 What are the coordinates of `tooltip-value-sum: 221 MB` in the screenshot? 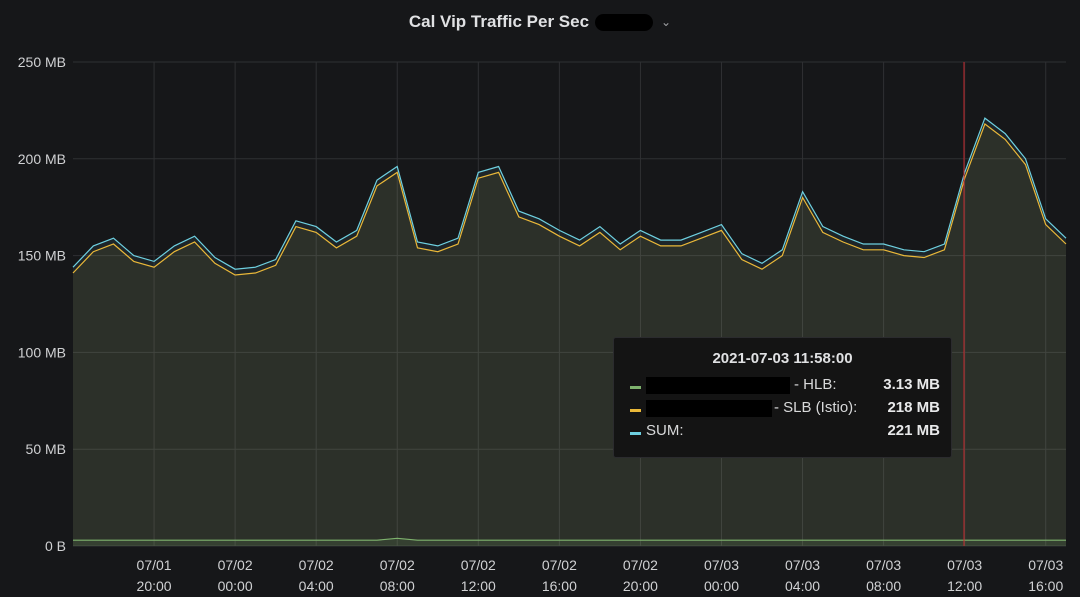 It's located at (913, 430).